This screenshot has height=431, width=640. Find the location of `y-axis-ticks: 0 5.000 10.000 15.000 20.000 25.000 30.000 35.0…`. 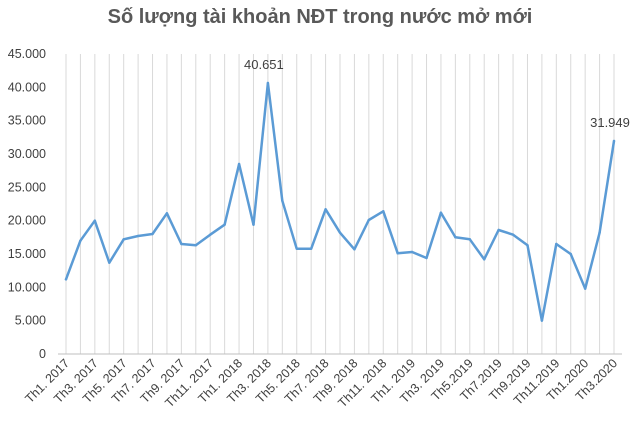

y-axis-ticks: 0 5.000 10.000 15.000 20.000 25.000 30.000 35.0… is located at coordinates (27, 204).